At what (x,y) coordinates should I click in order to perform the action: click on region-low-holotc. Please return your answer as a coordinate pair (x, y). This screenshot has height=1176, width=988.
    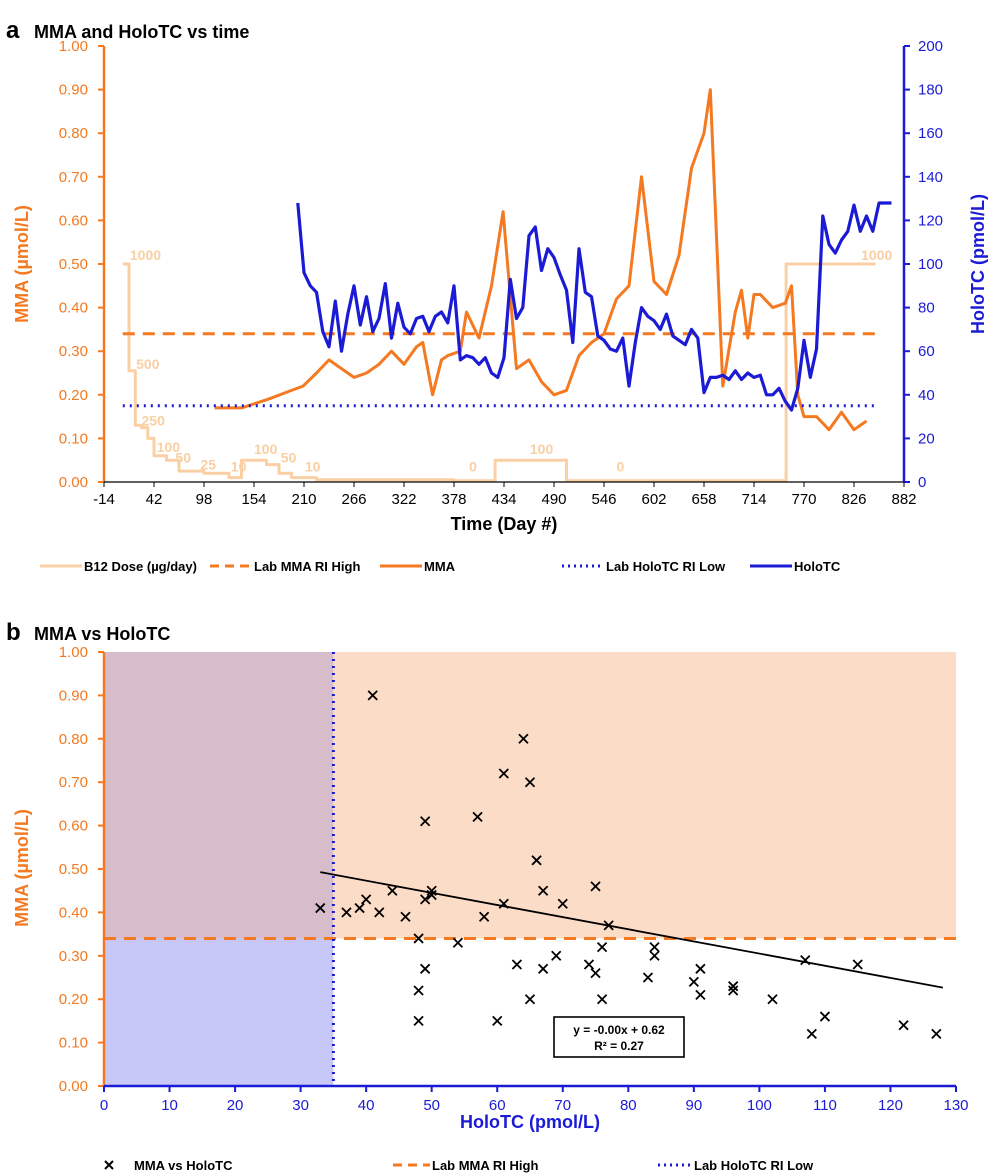
    Looking at the image, I should click on (219, 1012).